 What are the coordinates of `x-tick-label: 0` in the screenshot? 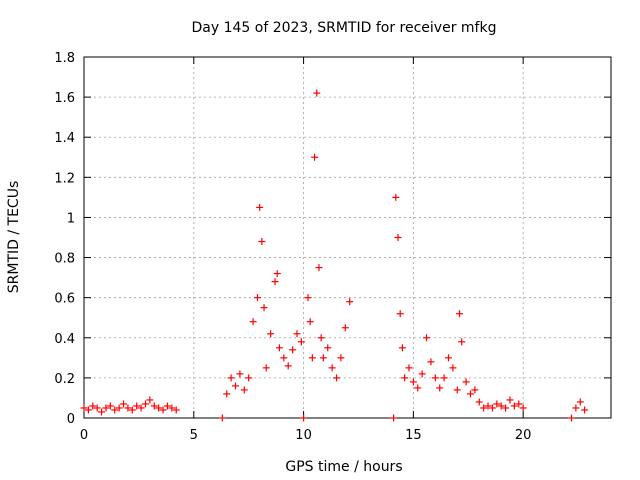 It's located at (84, 435).